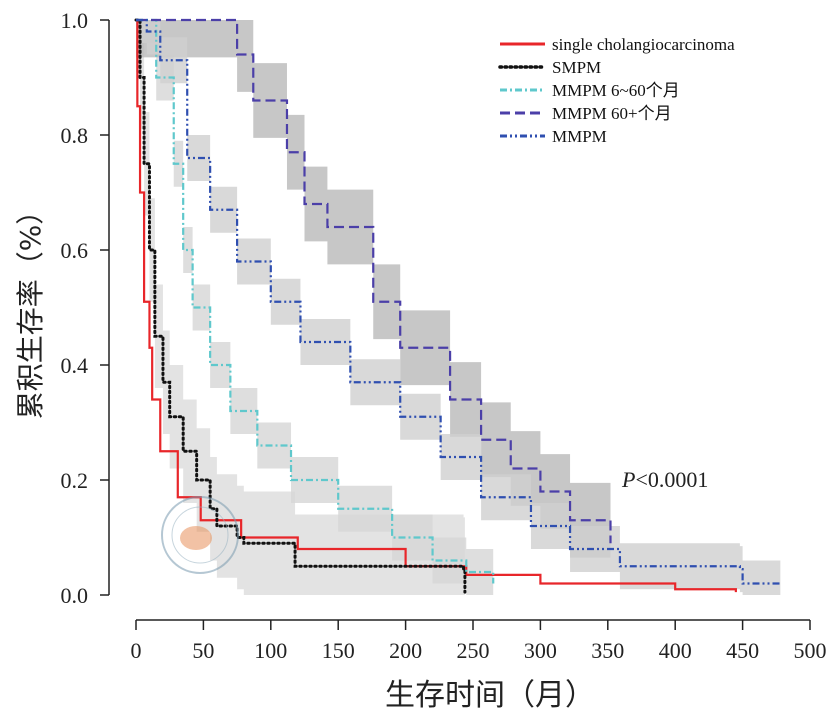  Describe the element at coordinates (270, 650) in the screenshot. I see `x-tick-label: 100` at that location.